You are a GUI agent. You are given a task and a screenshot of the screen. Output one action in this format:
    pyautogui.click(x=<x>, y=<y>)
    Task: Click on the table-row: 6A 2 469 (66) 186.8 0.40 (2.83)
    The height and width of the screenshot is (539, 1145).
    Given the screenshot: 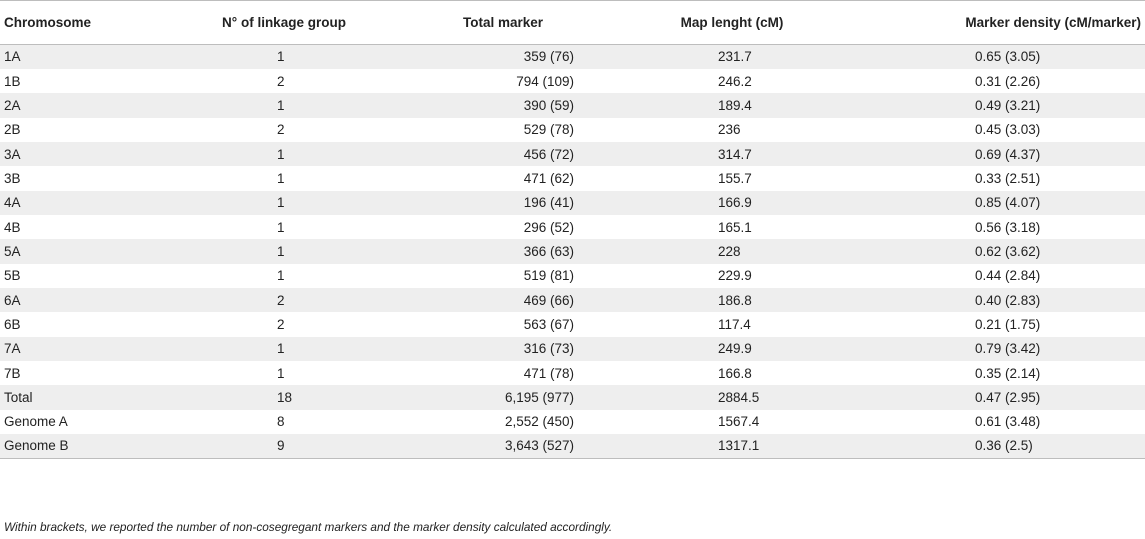 What is the action you would take?
    pyautogui.click(x=572, y=300)
    